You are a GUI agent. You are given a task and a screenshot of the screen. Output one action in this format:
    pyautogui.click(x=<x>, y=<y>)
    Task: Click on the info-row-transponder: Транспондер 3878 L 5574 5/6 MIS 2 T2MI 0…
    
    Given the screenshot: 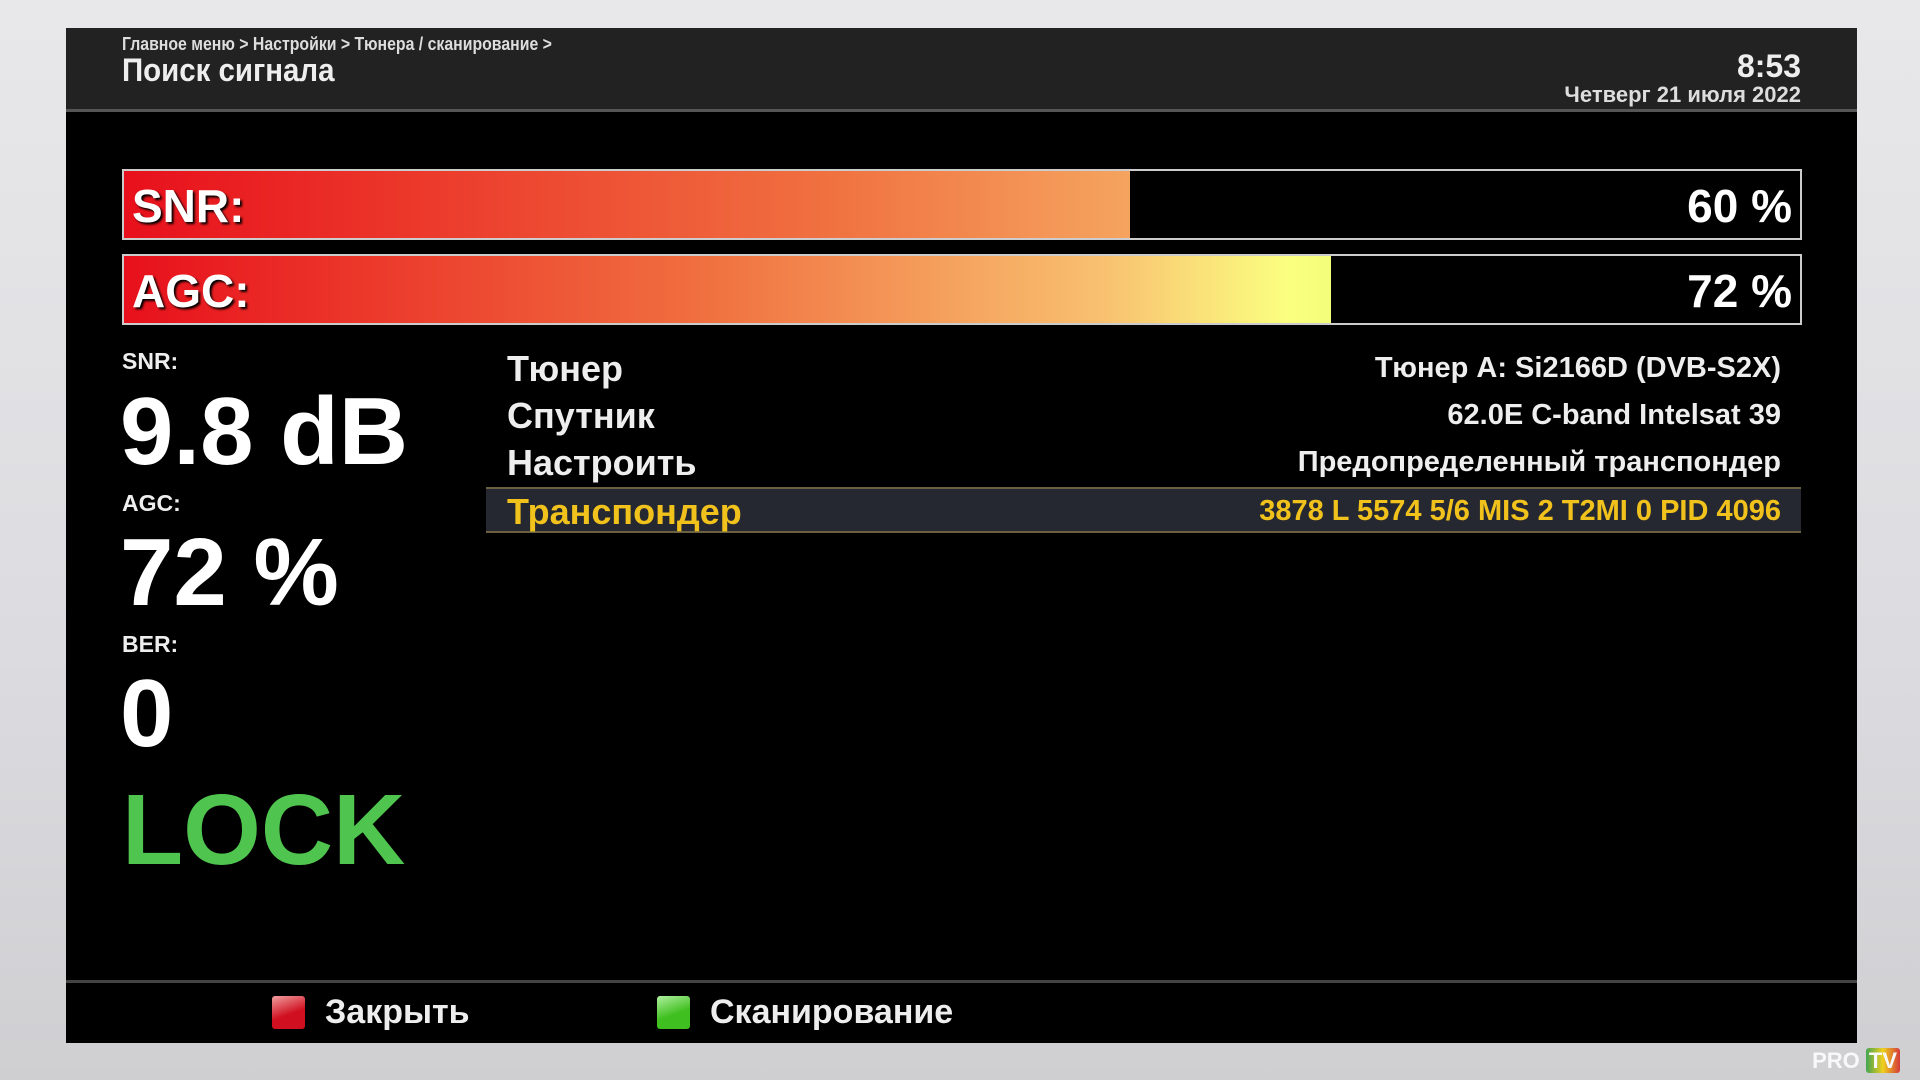 What is the action you would take?
    pyautogui.click(x=1143, y=510)
    